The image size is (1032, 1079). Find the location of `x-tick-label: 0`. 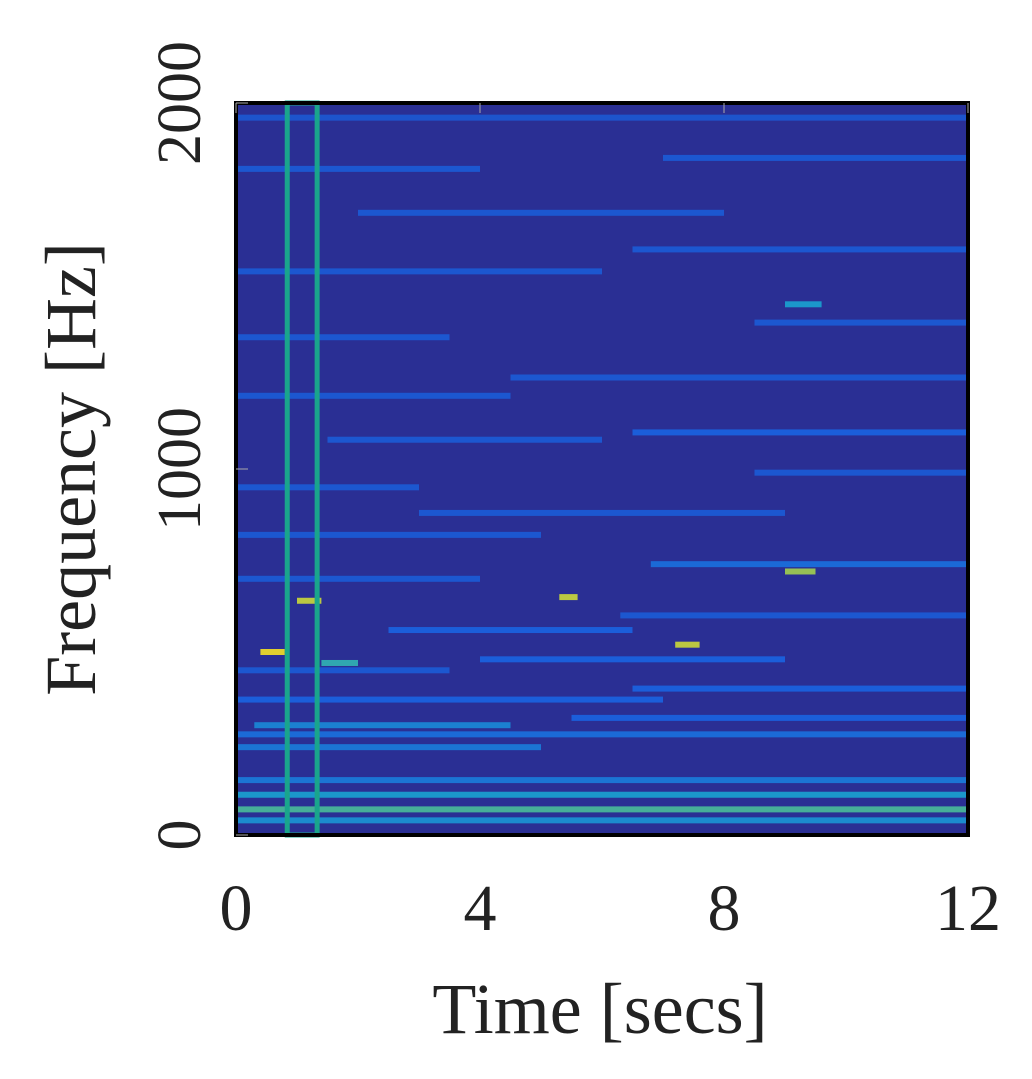

x-tick-label: 0 is located at coordinates (236, 908).